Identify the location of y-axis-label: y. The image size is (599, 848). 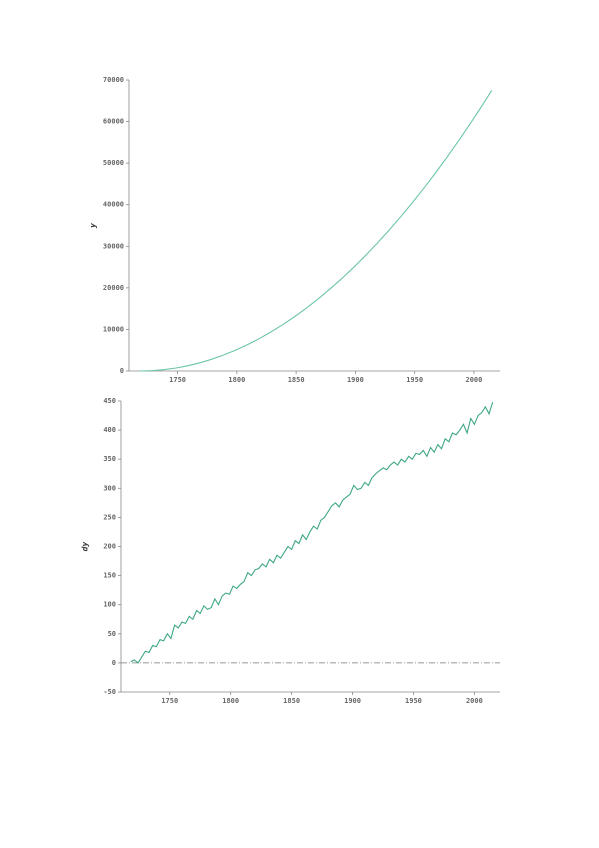
(93, 226).